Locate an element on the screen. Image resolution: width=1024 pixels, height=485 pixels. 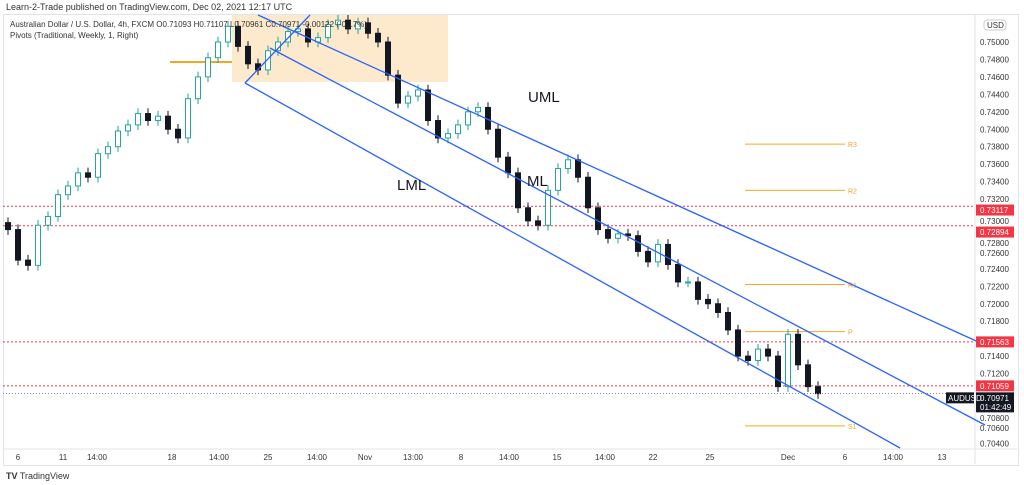
price-tick-label: 0.70800 is located at coordinates (994, 418).